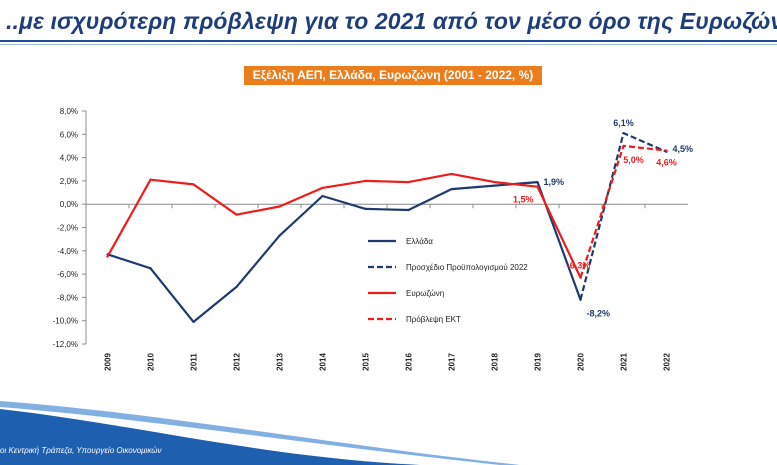  I want to click on headline-rule, so click(388, 41).